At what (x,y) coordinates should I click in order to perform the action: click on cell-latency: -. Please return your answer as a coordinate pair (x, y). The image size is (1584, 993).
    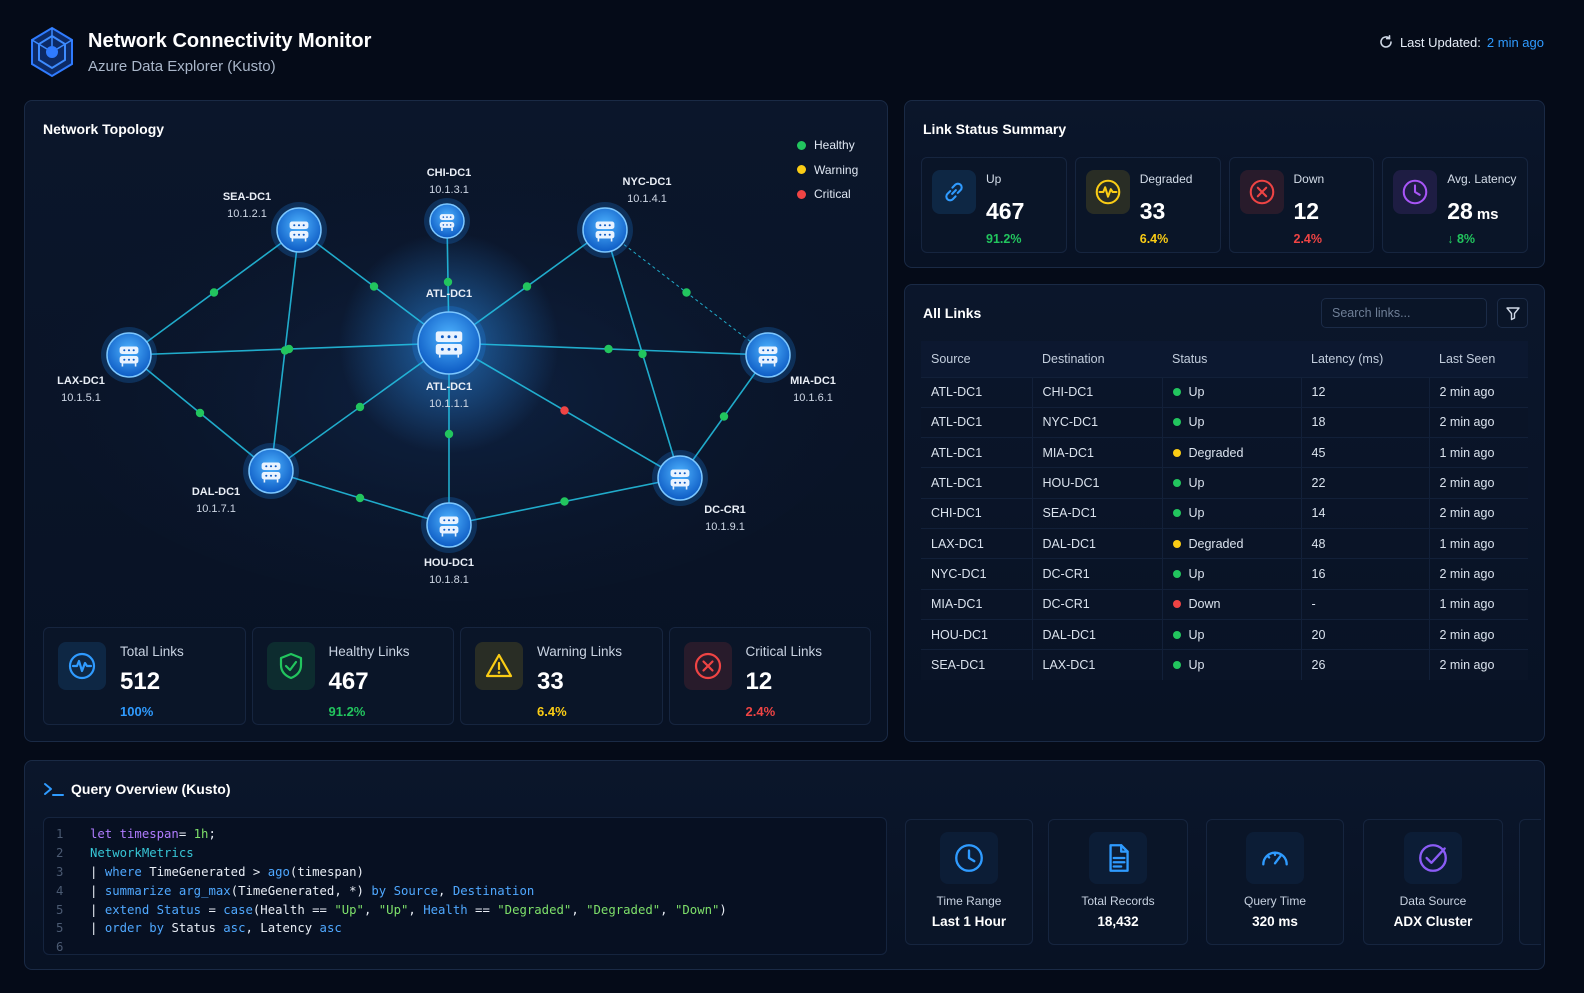
    Looking at the image, I should click on (1365, 604).